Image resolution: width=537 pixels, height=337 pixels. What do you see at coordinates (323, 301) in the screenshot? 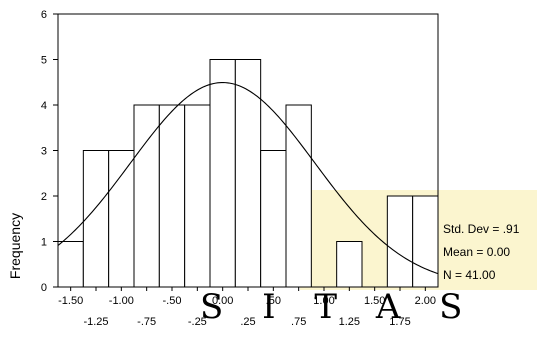
I see `x-tick-label-upper: 1.00` at bounding box center [323, 301].